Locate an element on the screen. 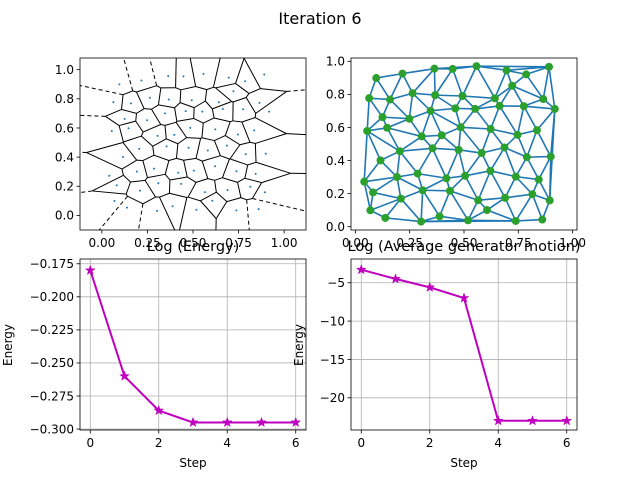  motion-axes-frame is located at coordinates (464, 344).